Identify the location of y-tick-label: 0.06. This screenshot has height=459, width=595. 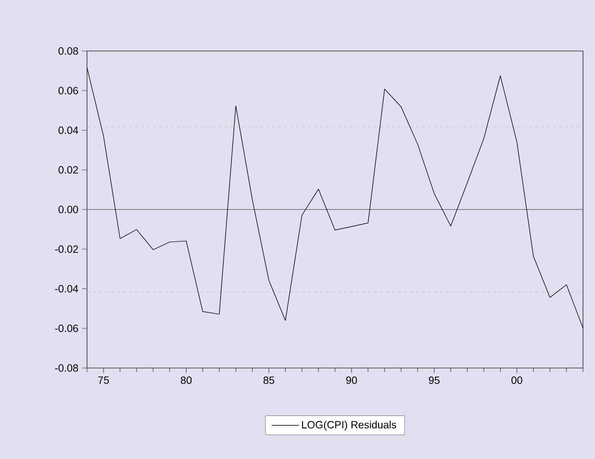
(68, 90).